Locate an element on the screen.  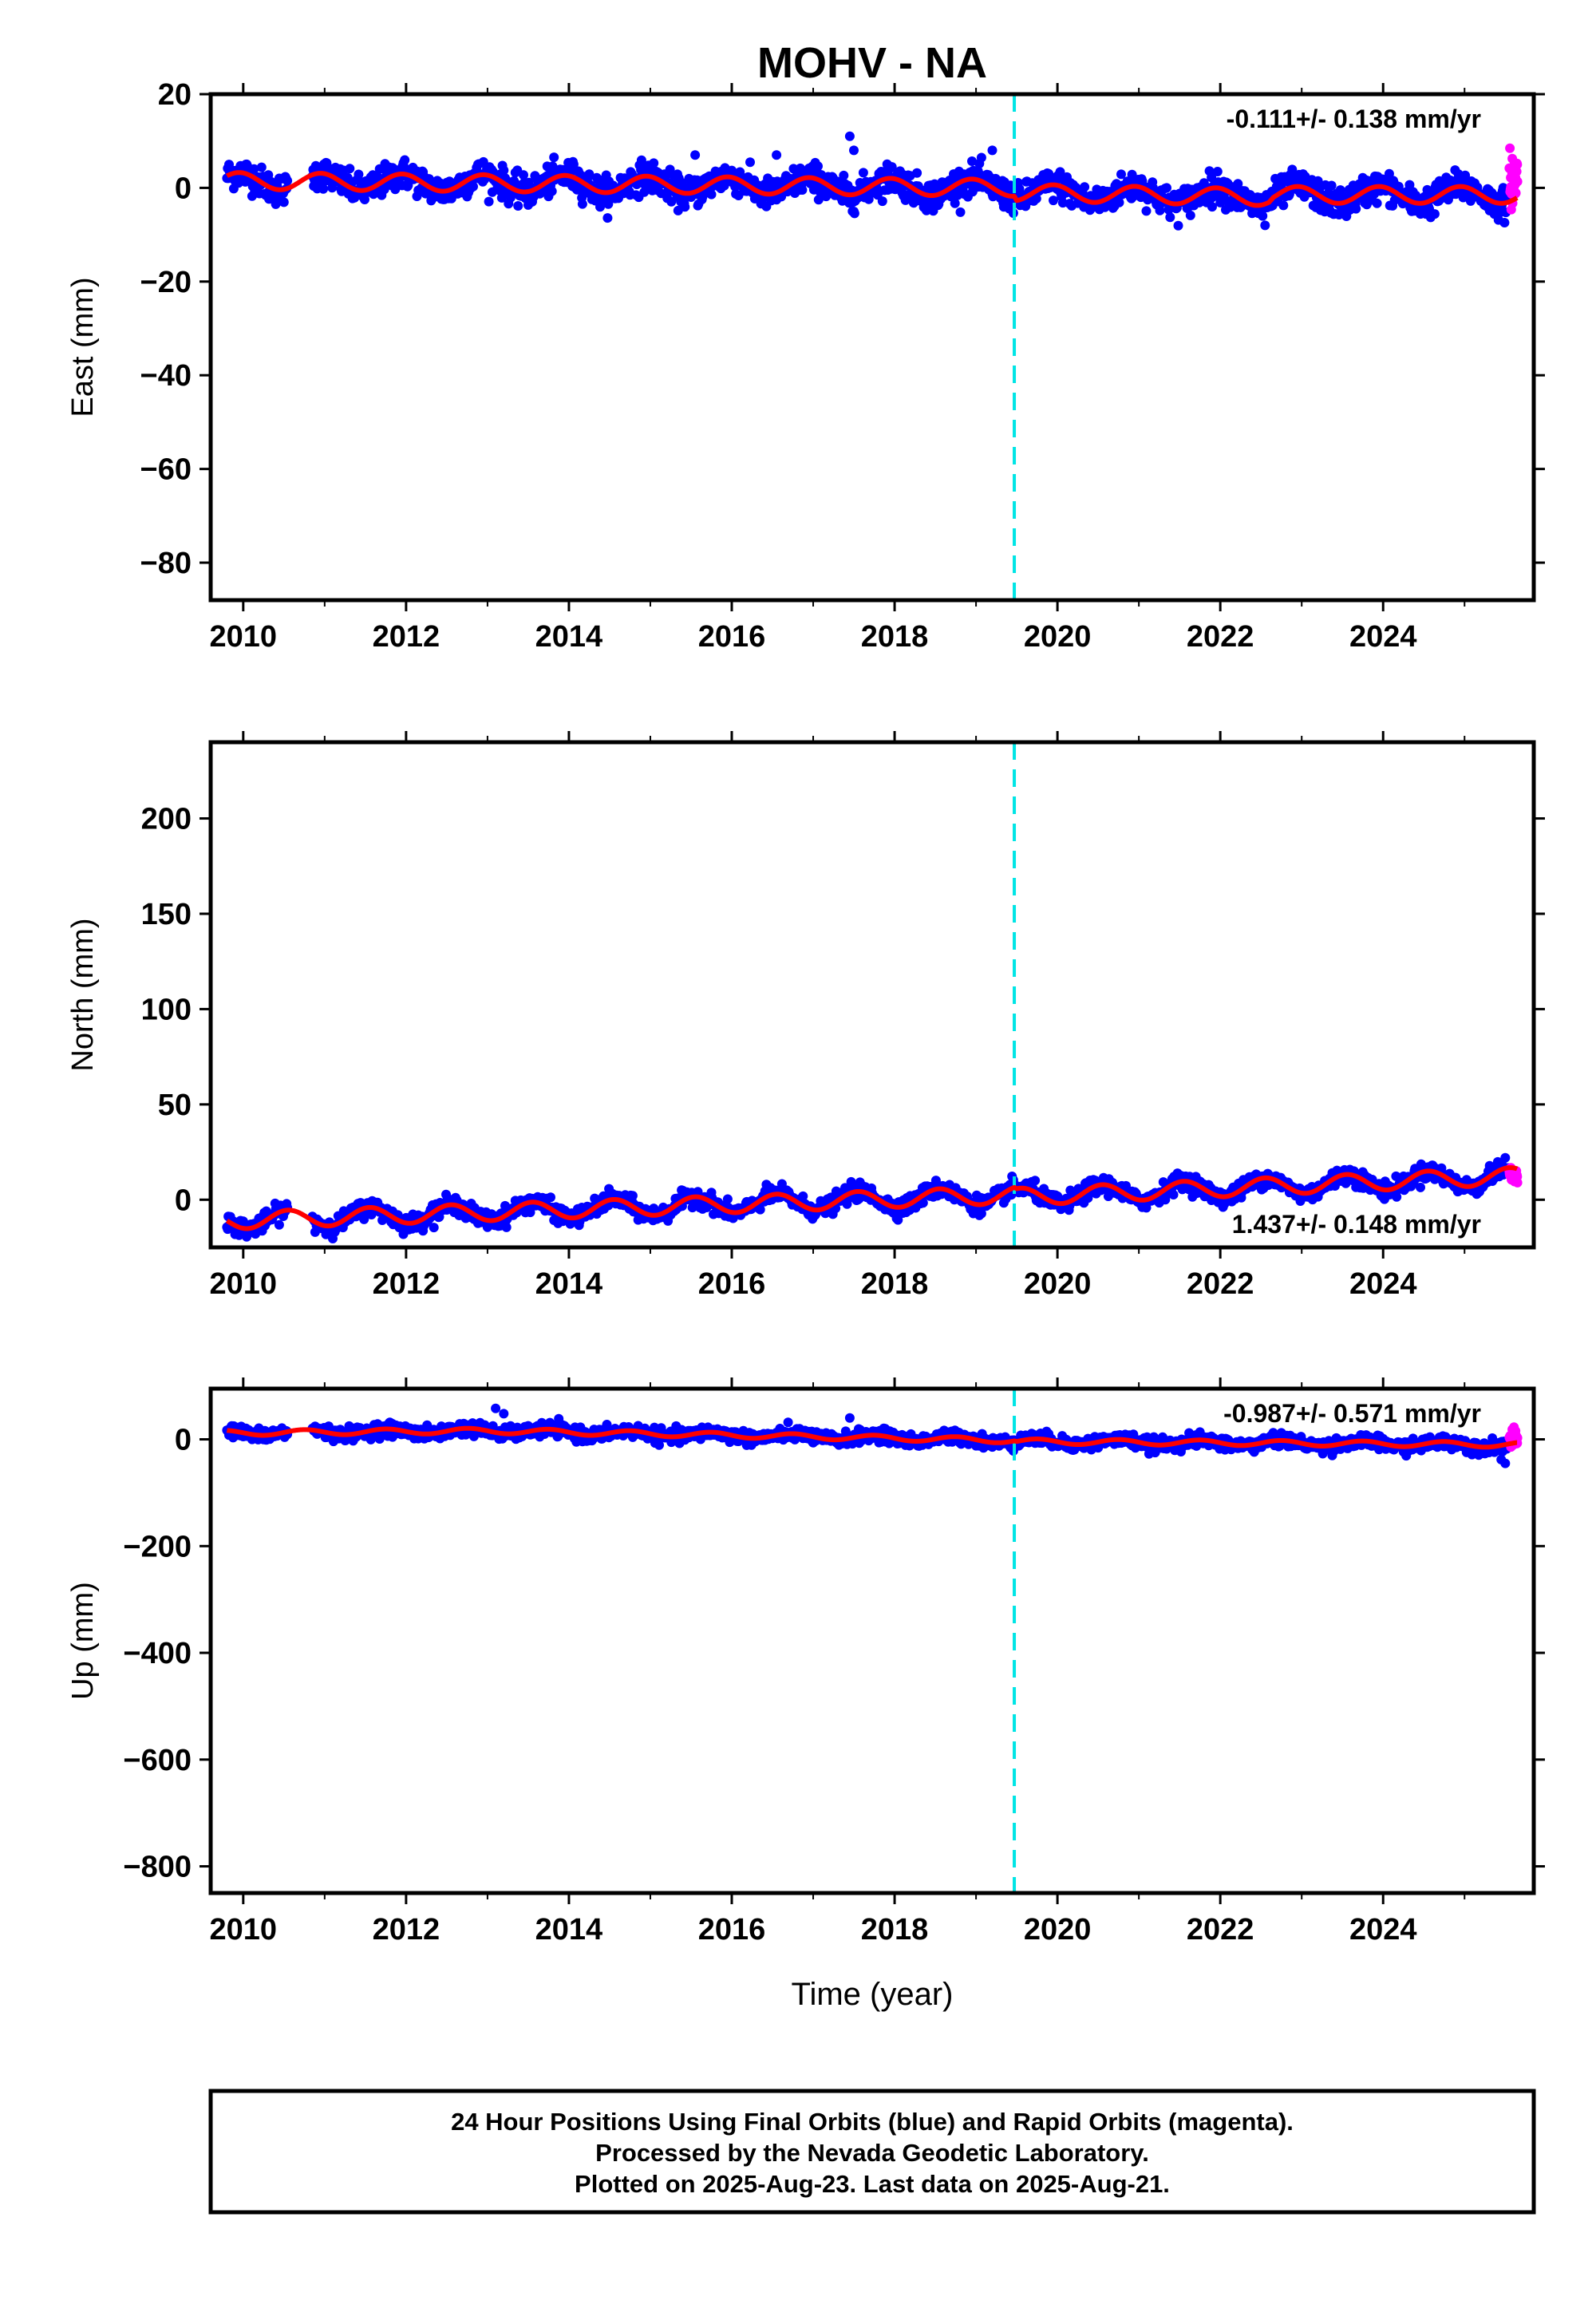
east-ytick-label: 0 is located at coordinates (183, 188).